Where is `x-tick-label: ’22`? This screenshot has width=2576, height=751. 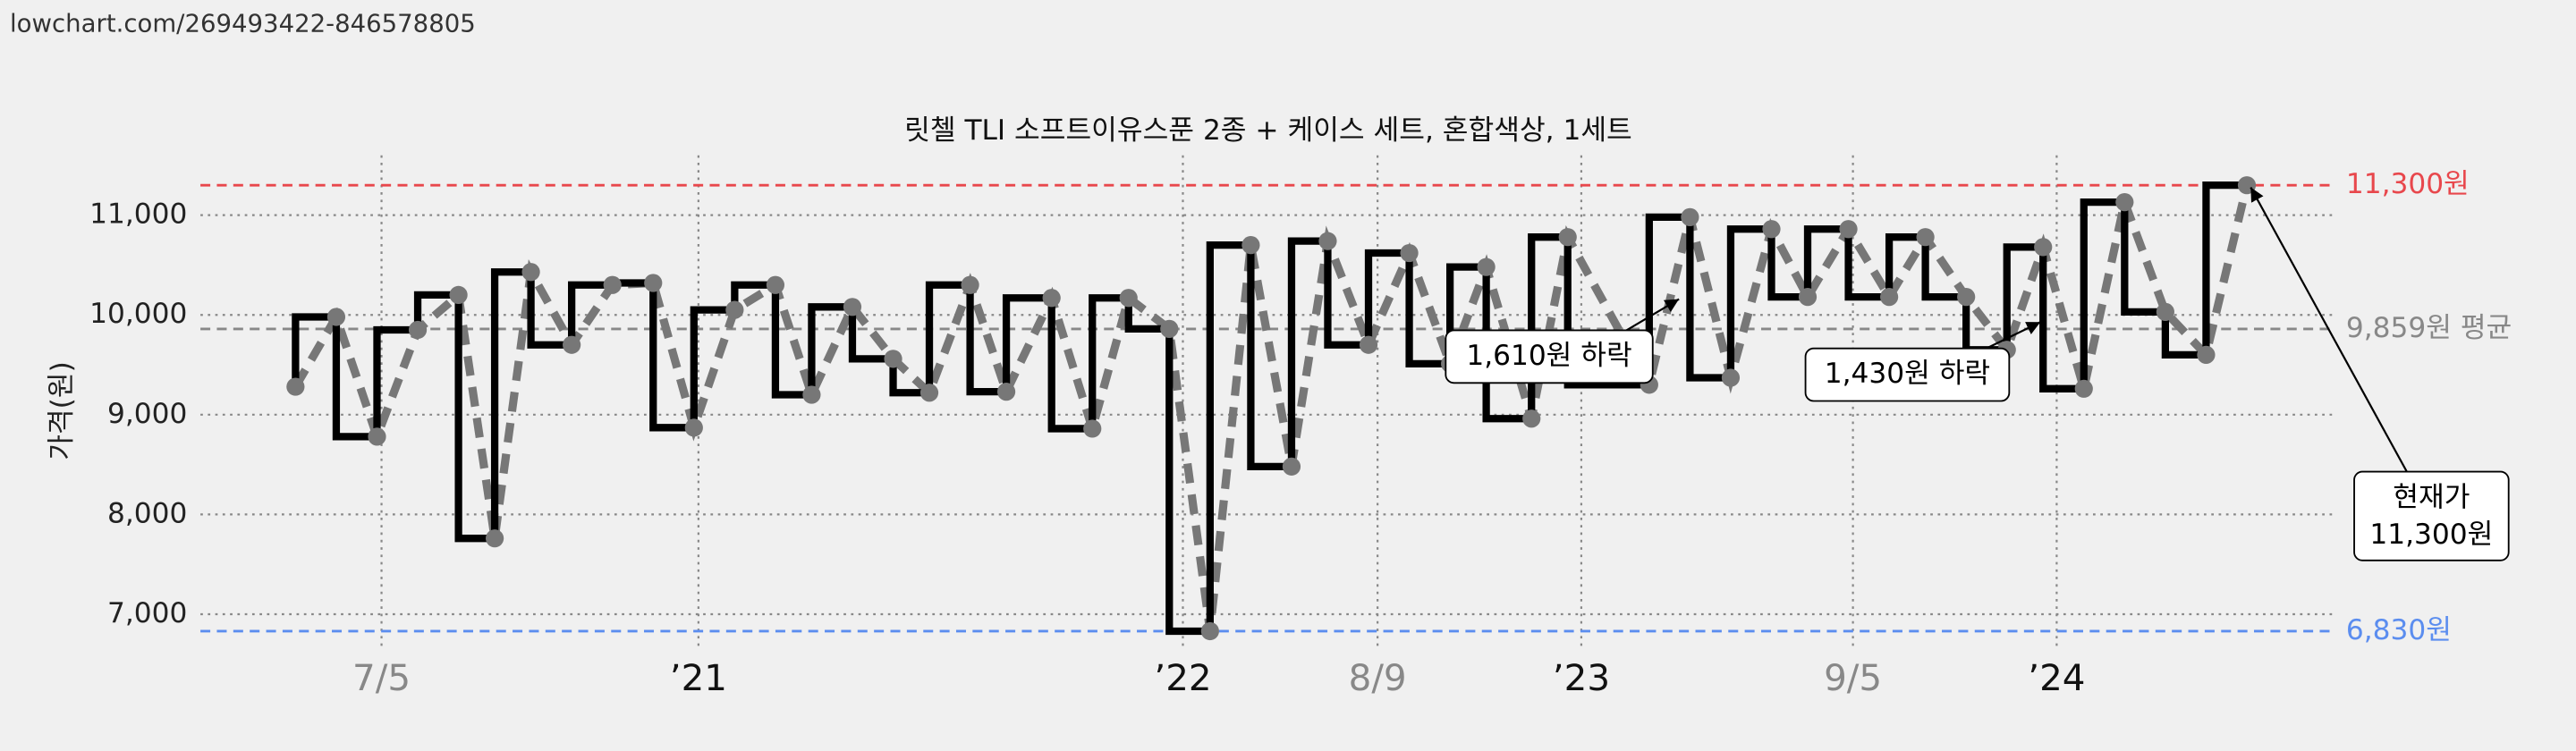
x-tick-label: ’22 is located at coordinates (1182, 677).